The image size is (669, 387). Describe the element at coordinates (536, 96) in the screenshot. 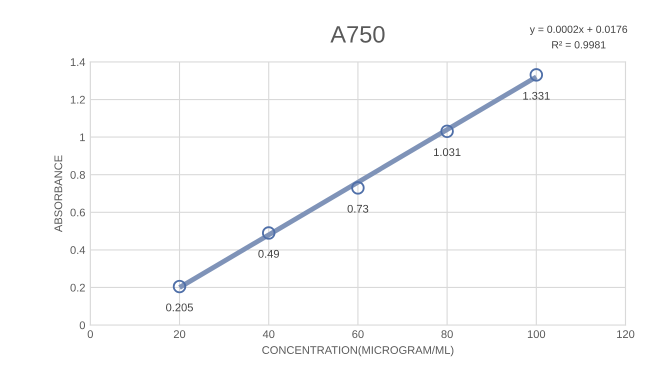

I see `data-label: 1.331` at that location.